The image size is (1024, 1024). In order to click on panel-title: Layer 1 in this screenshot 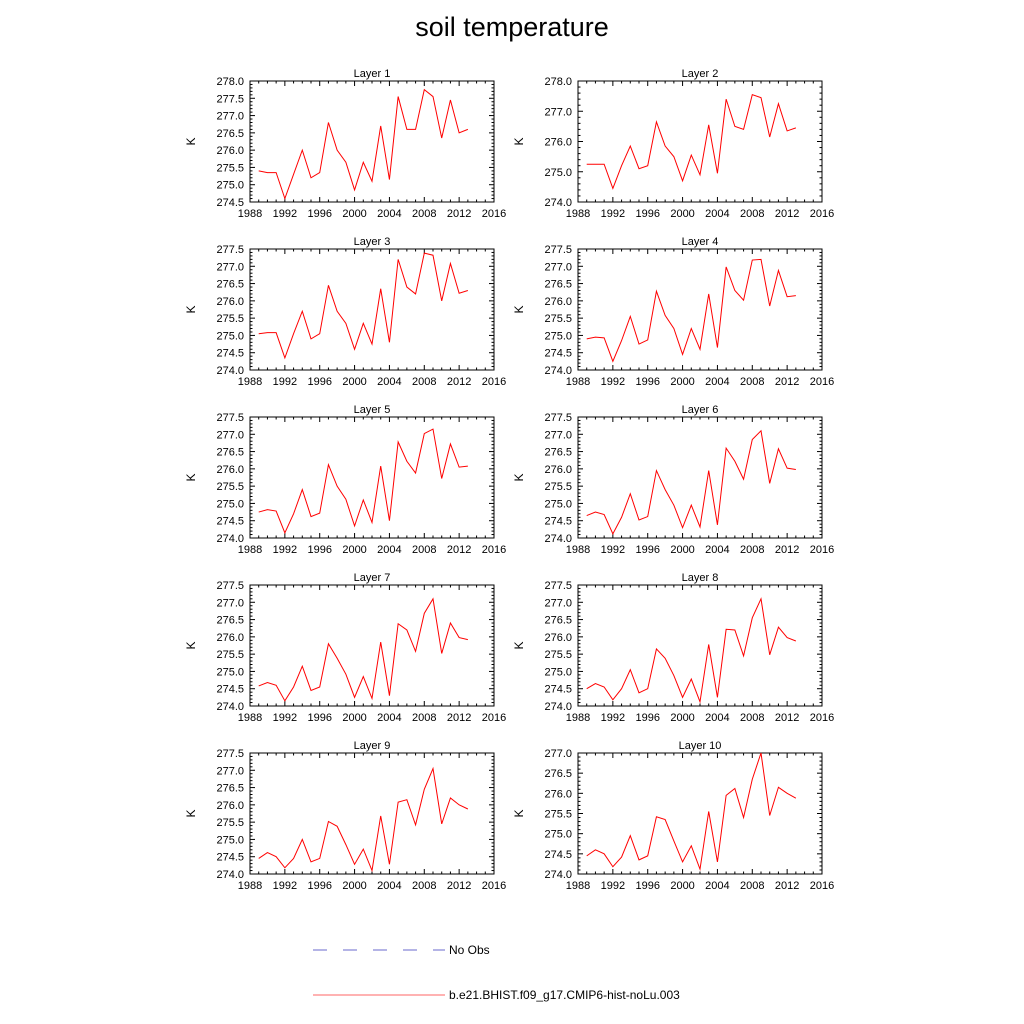, I will do `click(372, 74)`.